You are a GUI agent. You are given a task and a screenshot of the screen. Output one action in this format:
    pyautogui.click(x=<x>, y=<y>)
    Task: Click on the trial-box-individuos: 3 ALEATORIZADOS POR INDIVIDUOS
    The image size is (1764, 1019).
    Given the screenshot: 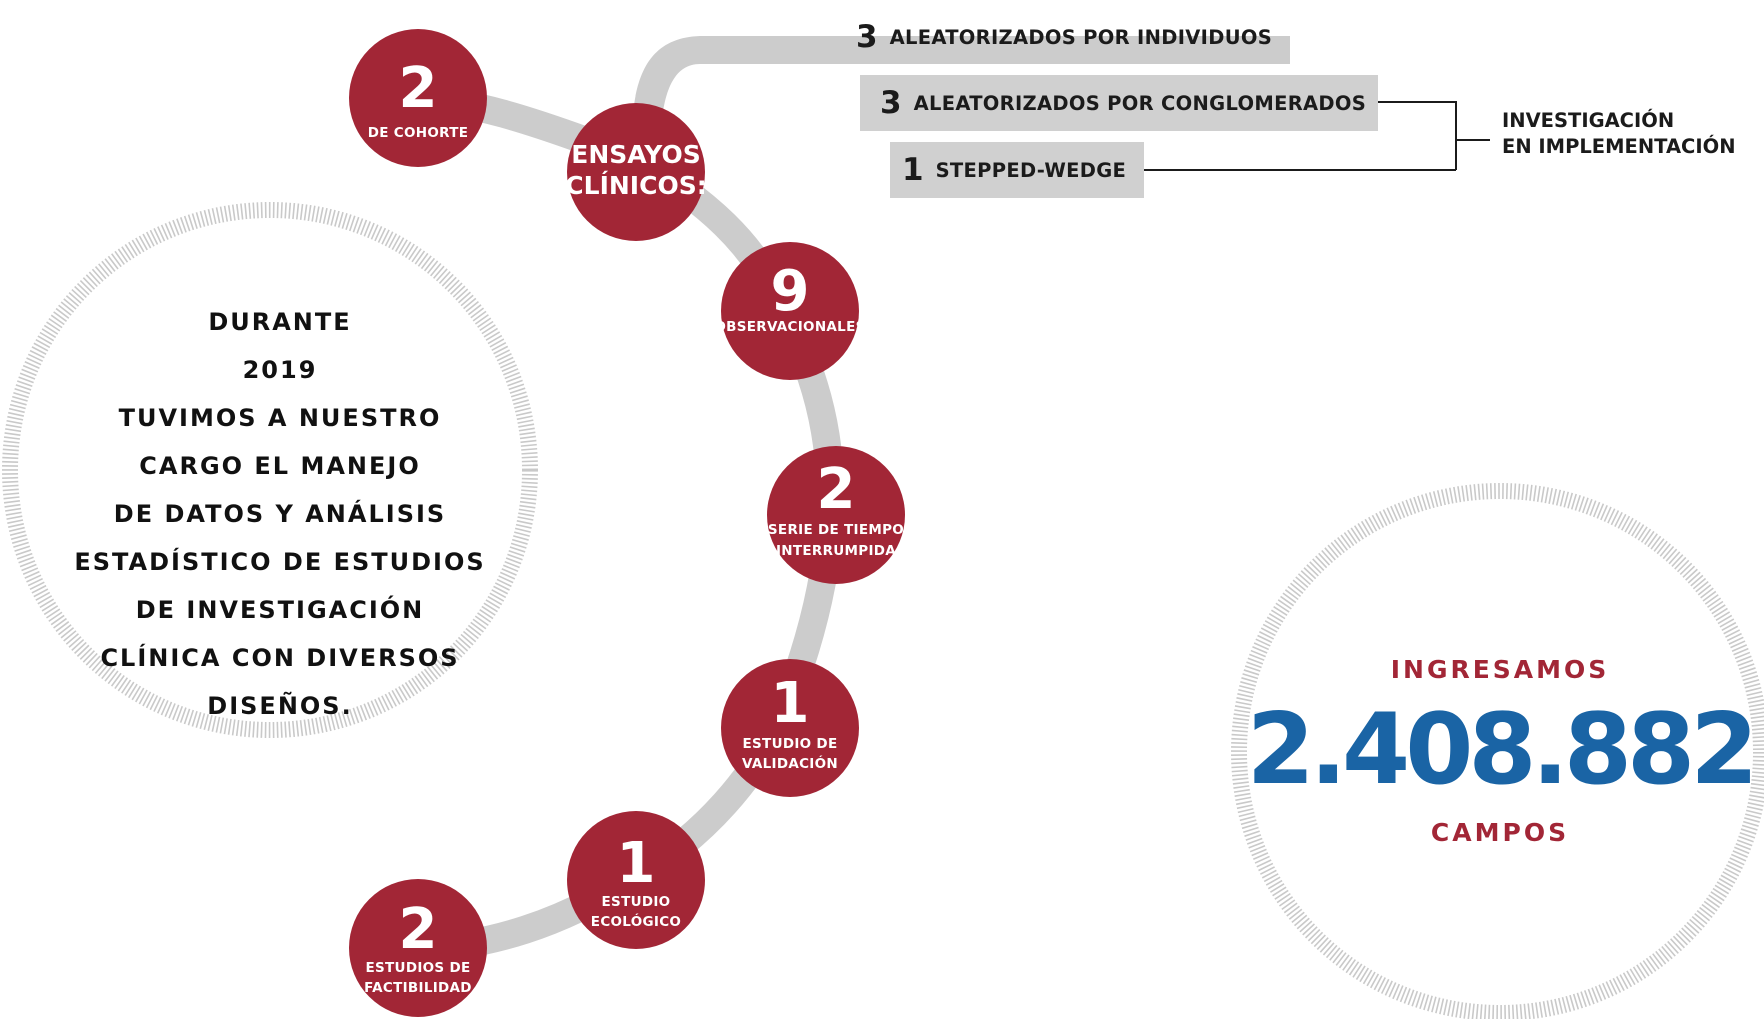 What is the action you would take?
    pyautogui.click(x=1075, y=37)
    